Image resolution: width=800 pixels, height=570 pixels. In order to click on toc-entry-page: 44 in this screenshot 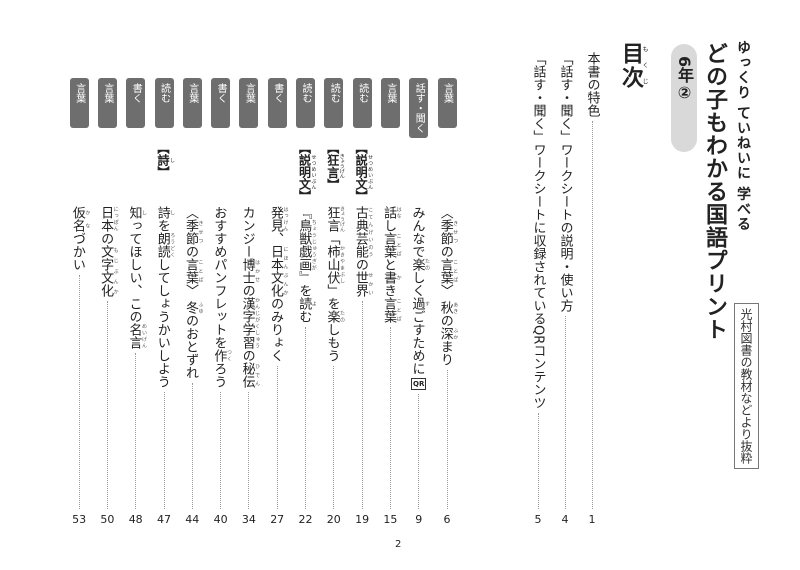, I will do `click(192, 519)`.